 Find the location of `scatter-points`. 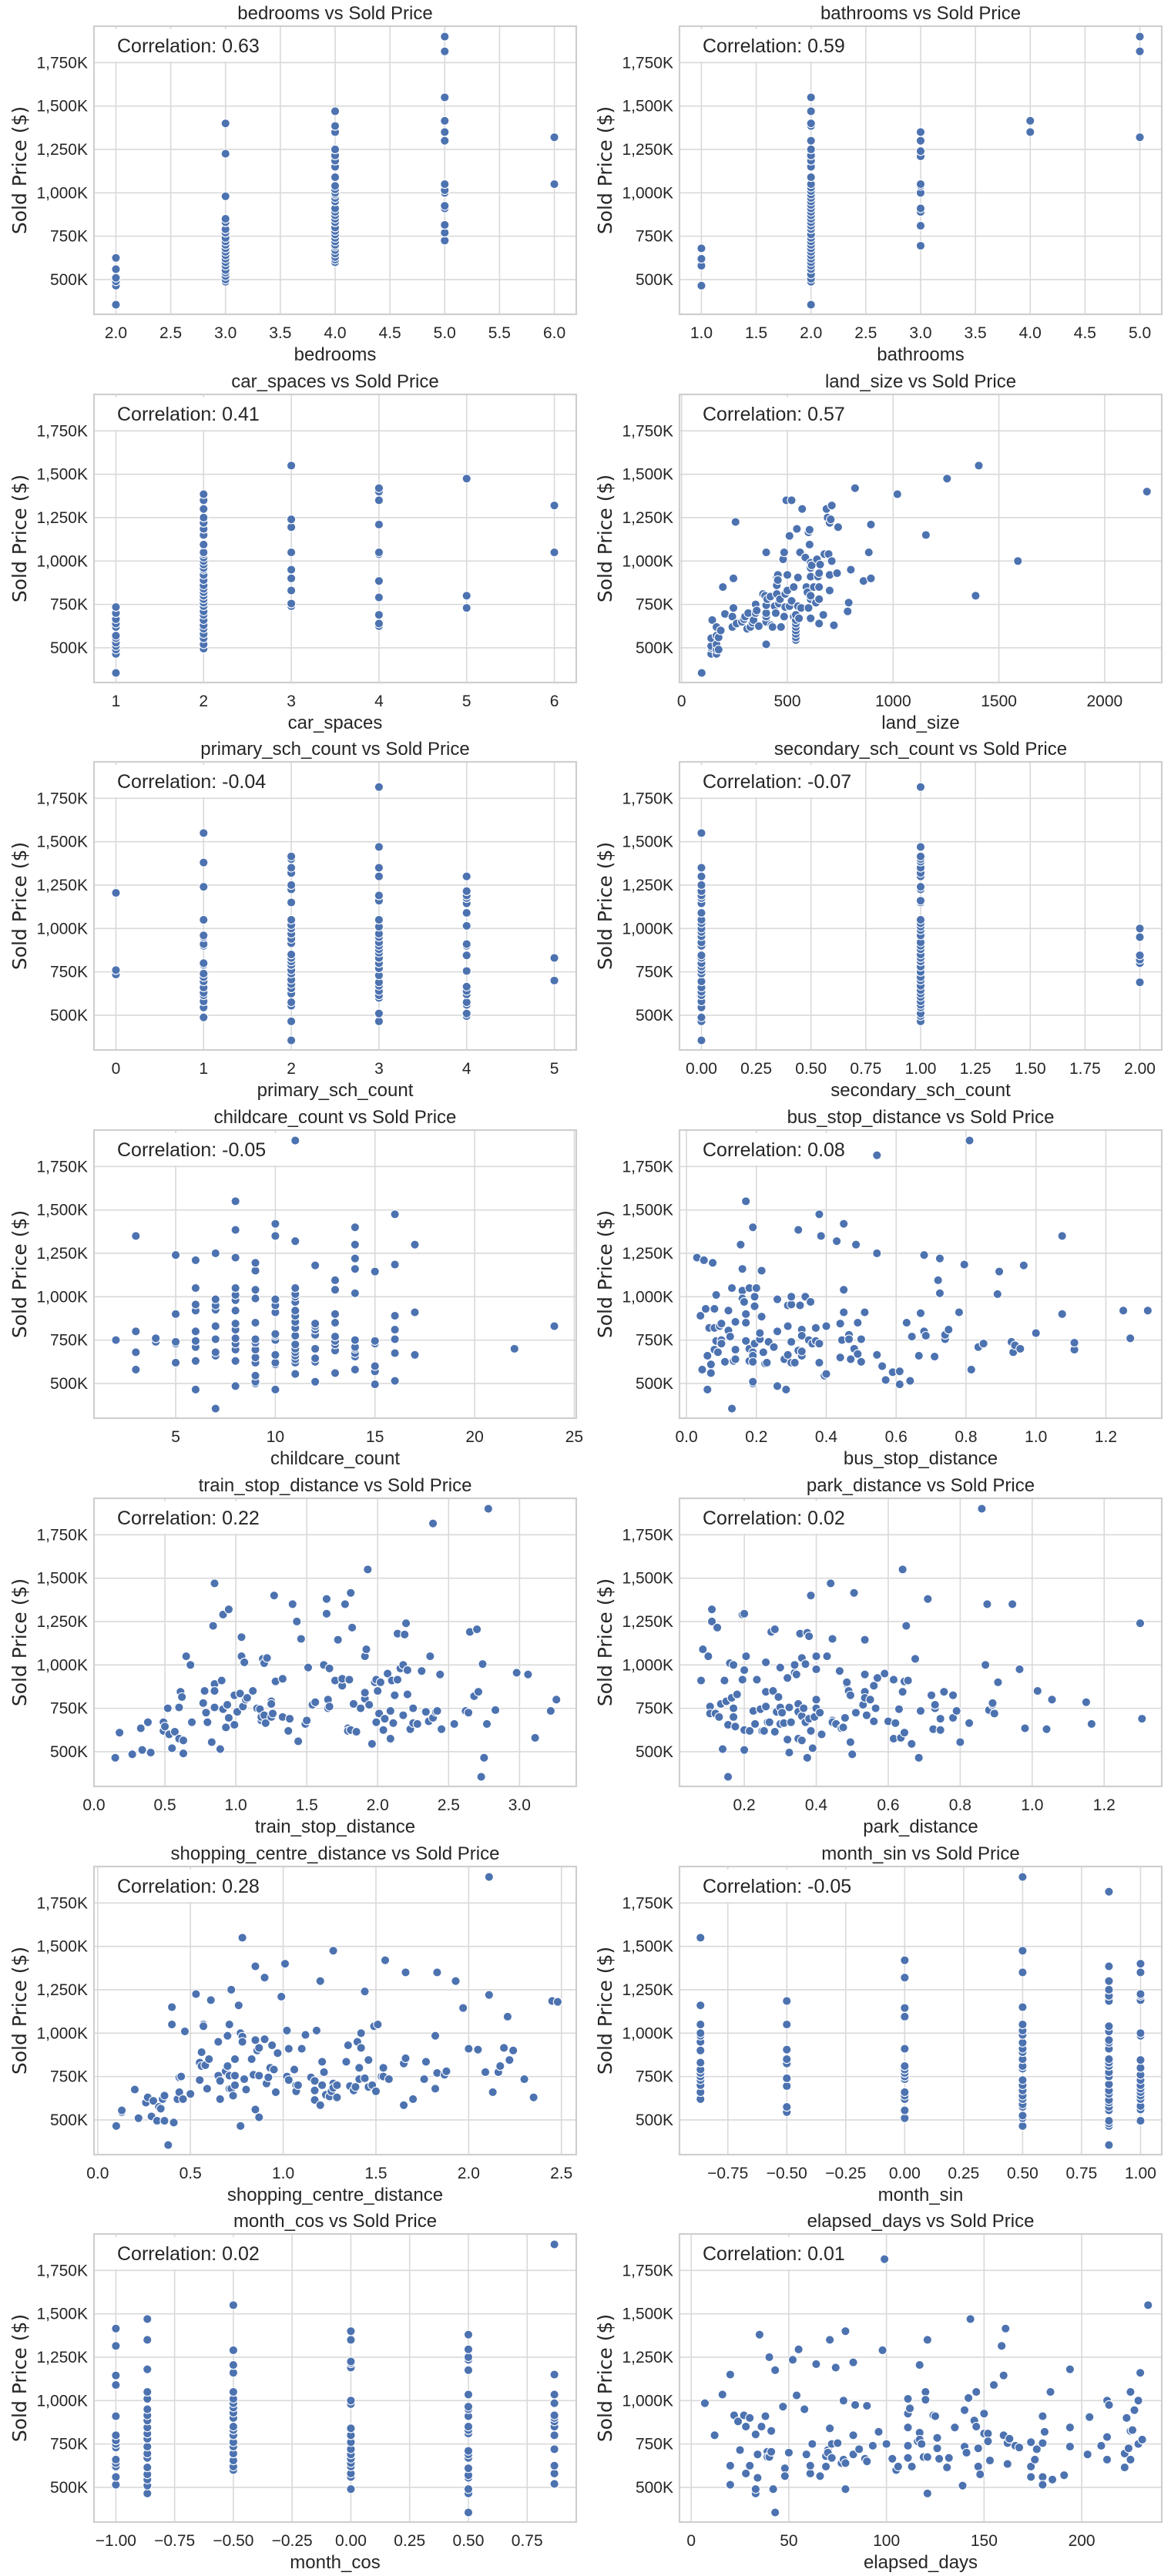

scatter-points is located at coordinates (335, 914).